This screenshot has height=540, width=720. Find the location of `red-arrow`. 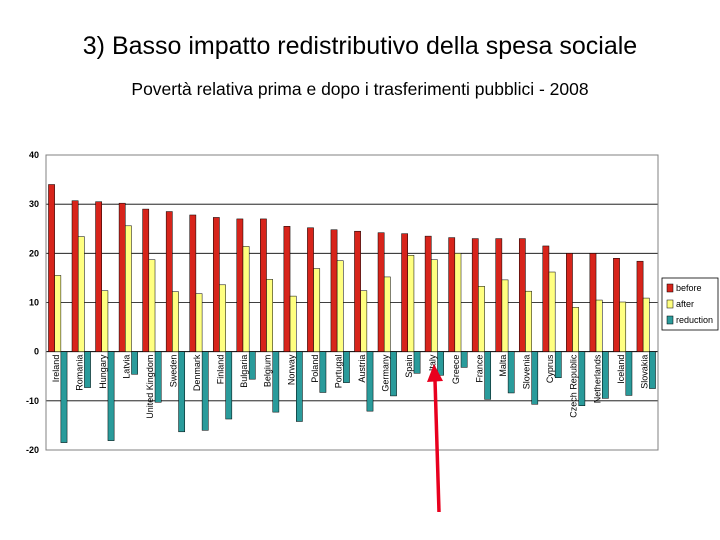

red-arrow is located at coordinates (435, 438).